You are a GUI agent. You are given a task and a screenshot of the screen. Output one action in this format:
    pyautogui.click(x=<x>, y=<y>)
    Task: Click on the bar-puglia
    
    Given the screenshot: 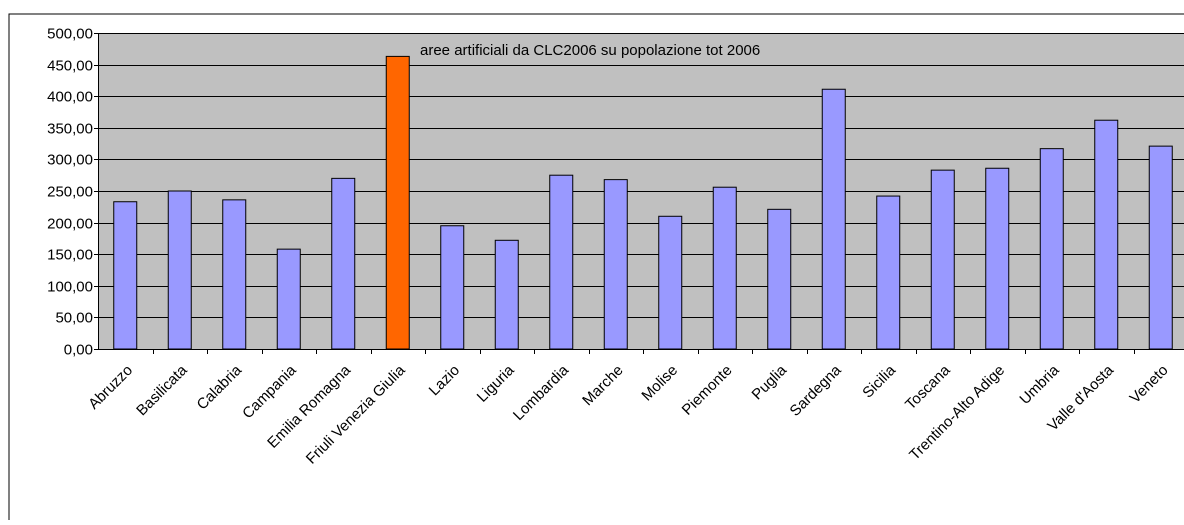 What is the action you would take?
    pyautogui.click(x=779, y=279)
    